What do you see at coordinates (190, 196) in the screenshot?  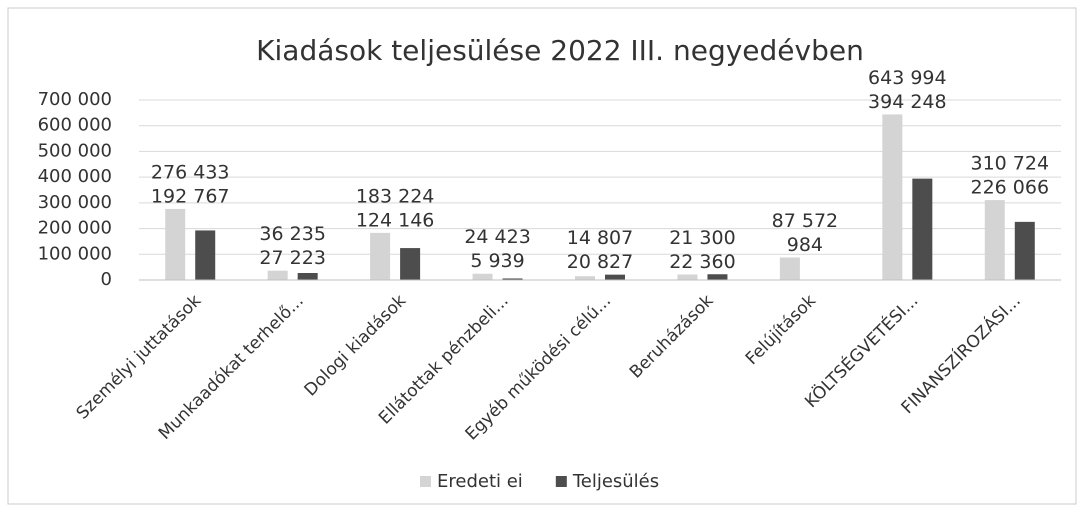 I see `data-label: 192 767` at bounding box center [190, 196].